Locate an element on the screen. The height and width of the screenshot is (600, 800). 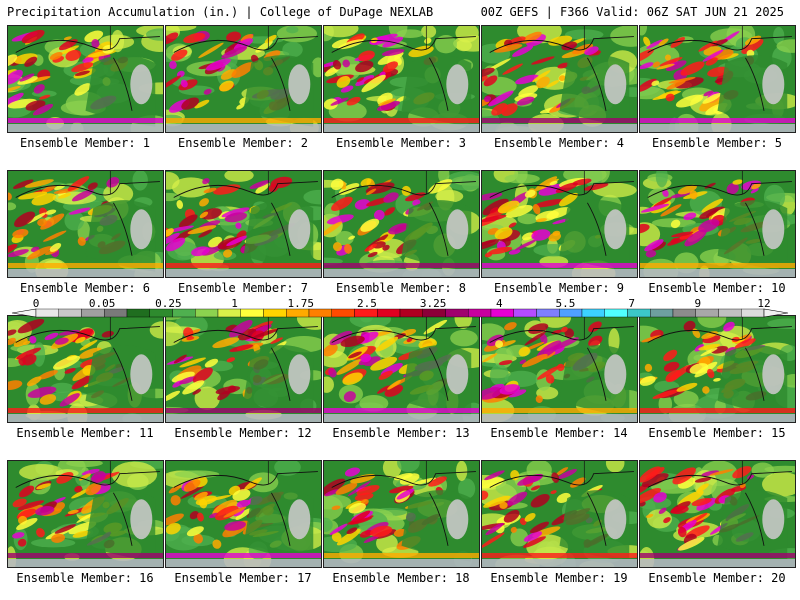
ensemble-member-label: Ensemble Member: 2 is located at coordinates (243, 143).